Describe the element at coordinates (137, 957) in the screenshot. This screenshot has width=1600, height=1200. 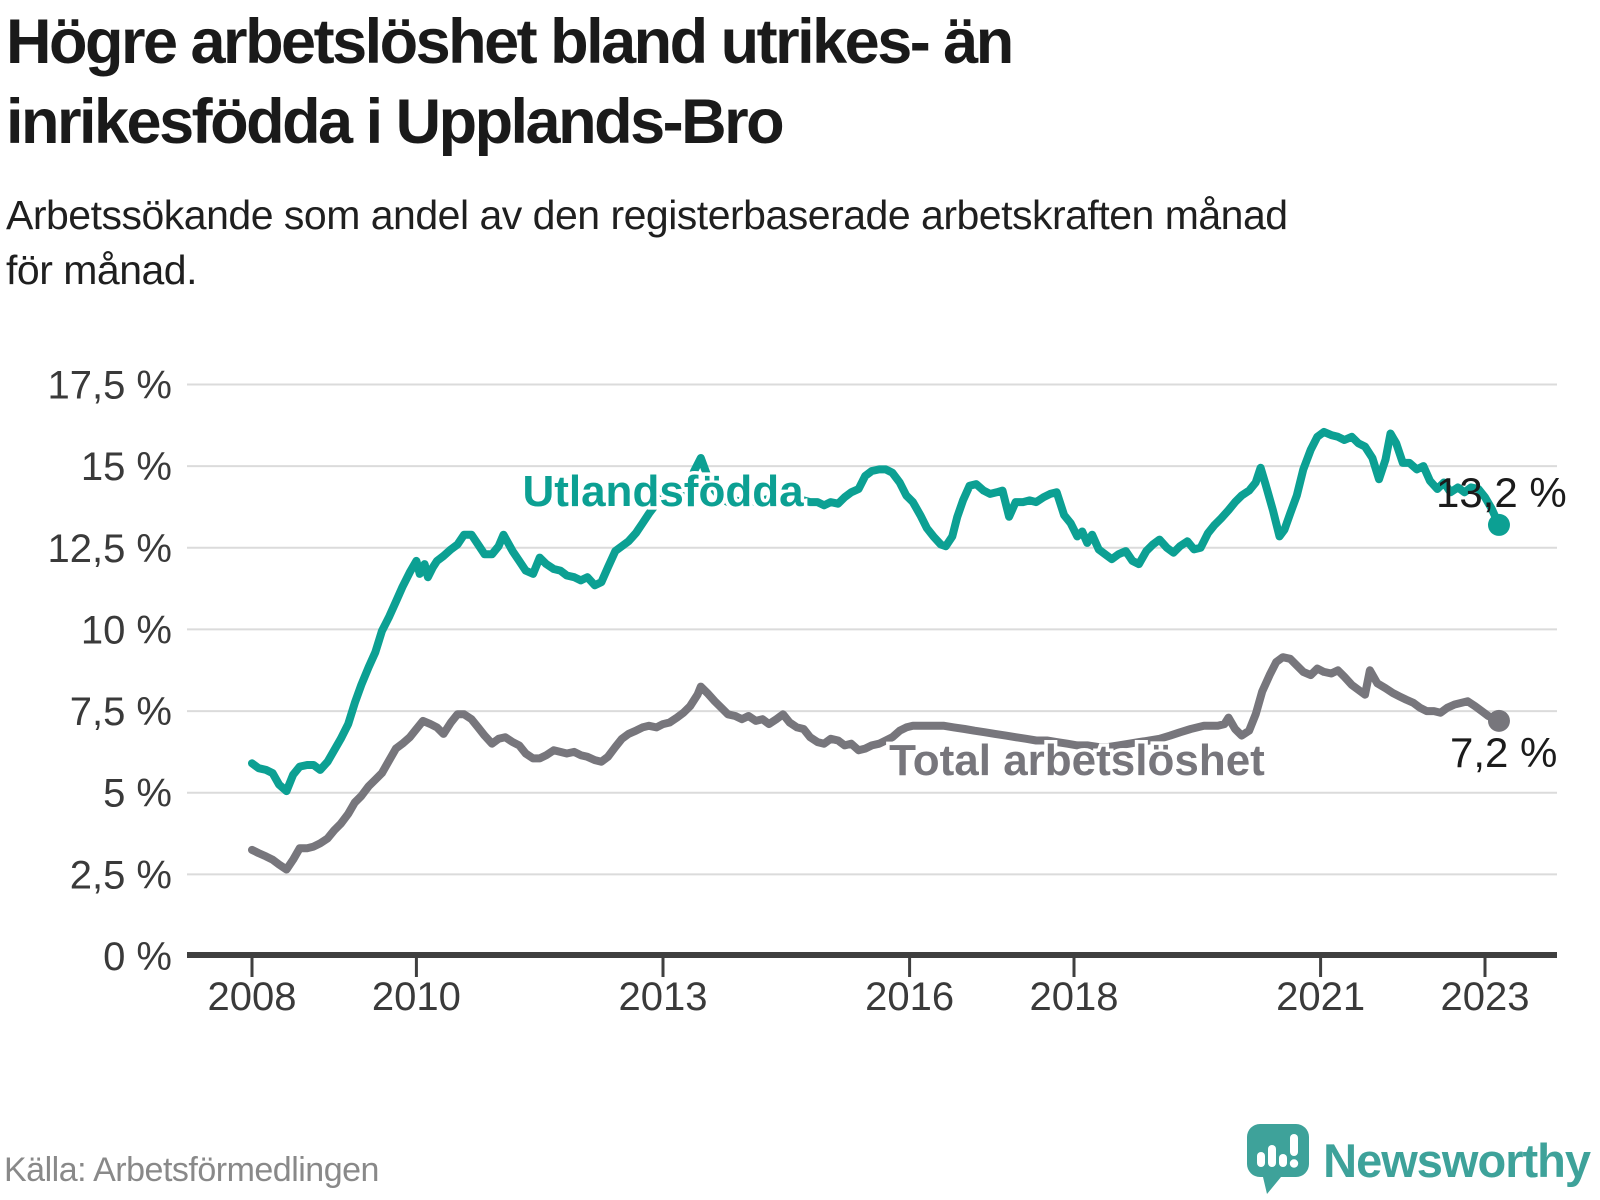
I see `y-axis-tick-label: 0 %` at that location.